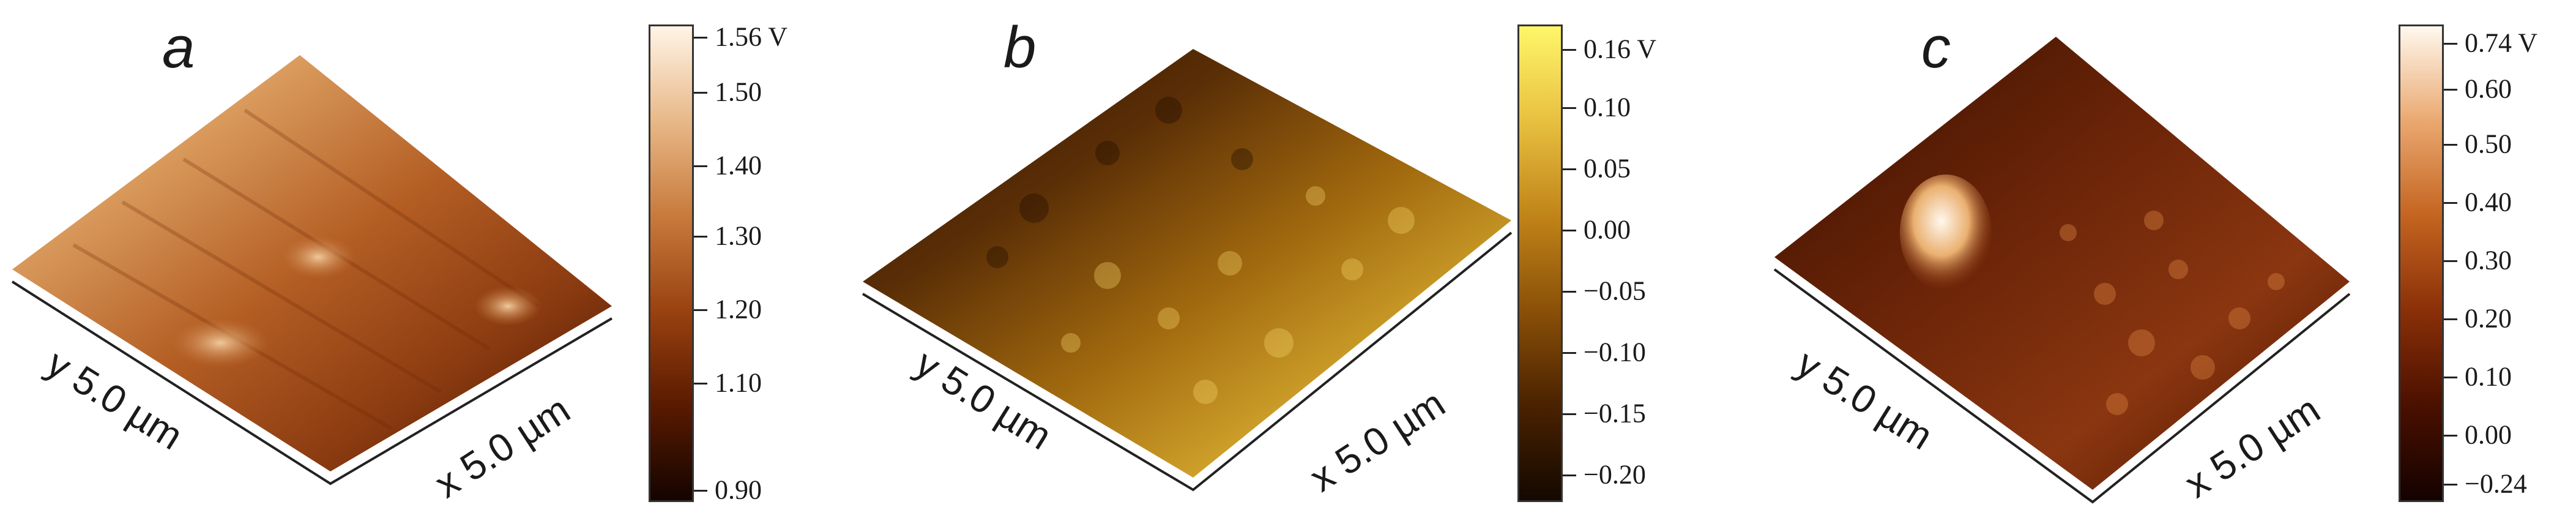  Describe the element at coordinates (671, 263) in the screenshot. I see `colorbar-a` at that location.